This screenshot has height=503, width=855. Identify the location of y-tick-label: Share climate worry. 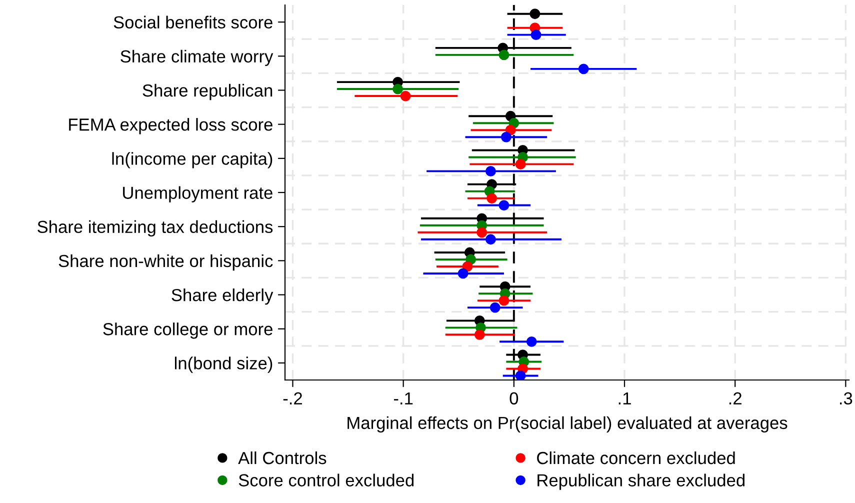
(197, 58).